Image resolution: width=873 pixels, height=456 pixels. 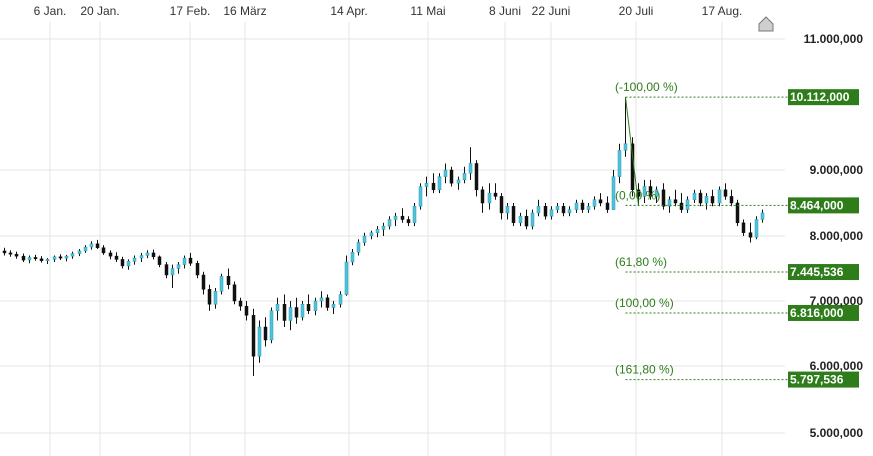 I want to click on fib-level-label: (61,80 %), so click(x=641, y=262).